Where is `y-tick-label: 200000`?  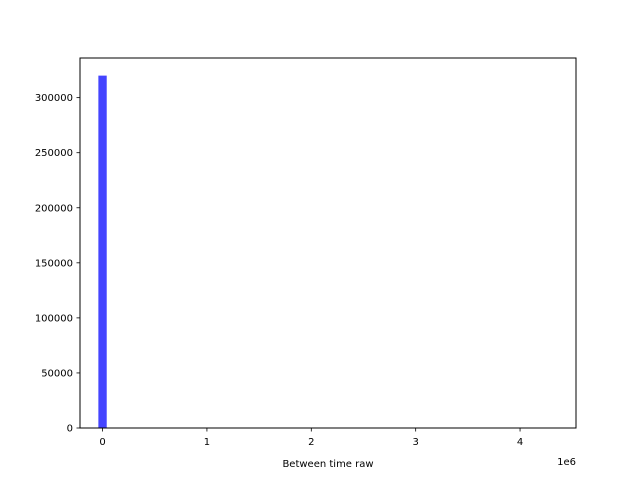 y-tick-label: 200000 is located at coordinates (54, 208).